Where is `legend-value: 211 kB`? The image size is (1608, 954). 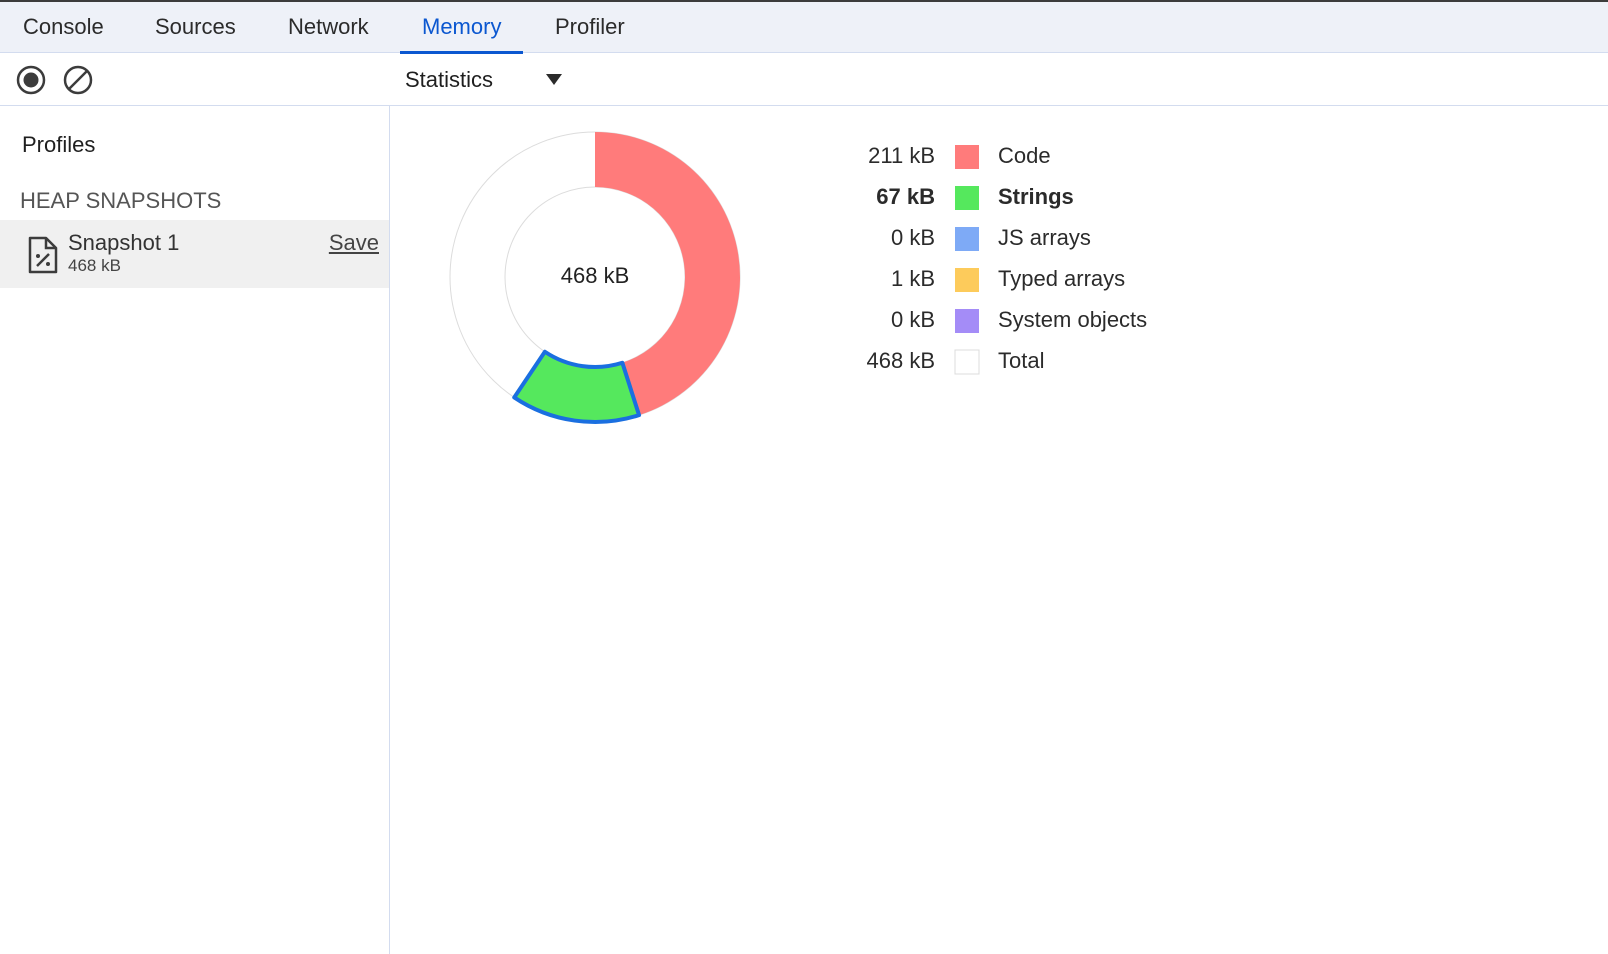
legend-value: 211 kB is located at coordinates (901, 155).